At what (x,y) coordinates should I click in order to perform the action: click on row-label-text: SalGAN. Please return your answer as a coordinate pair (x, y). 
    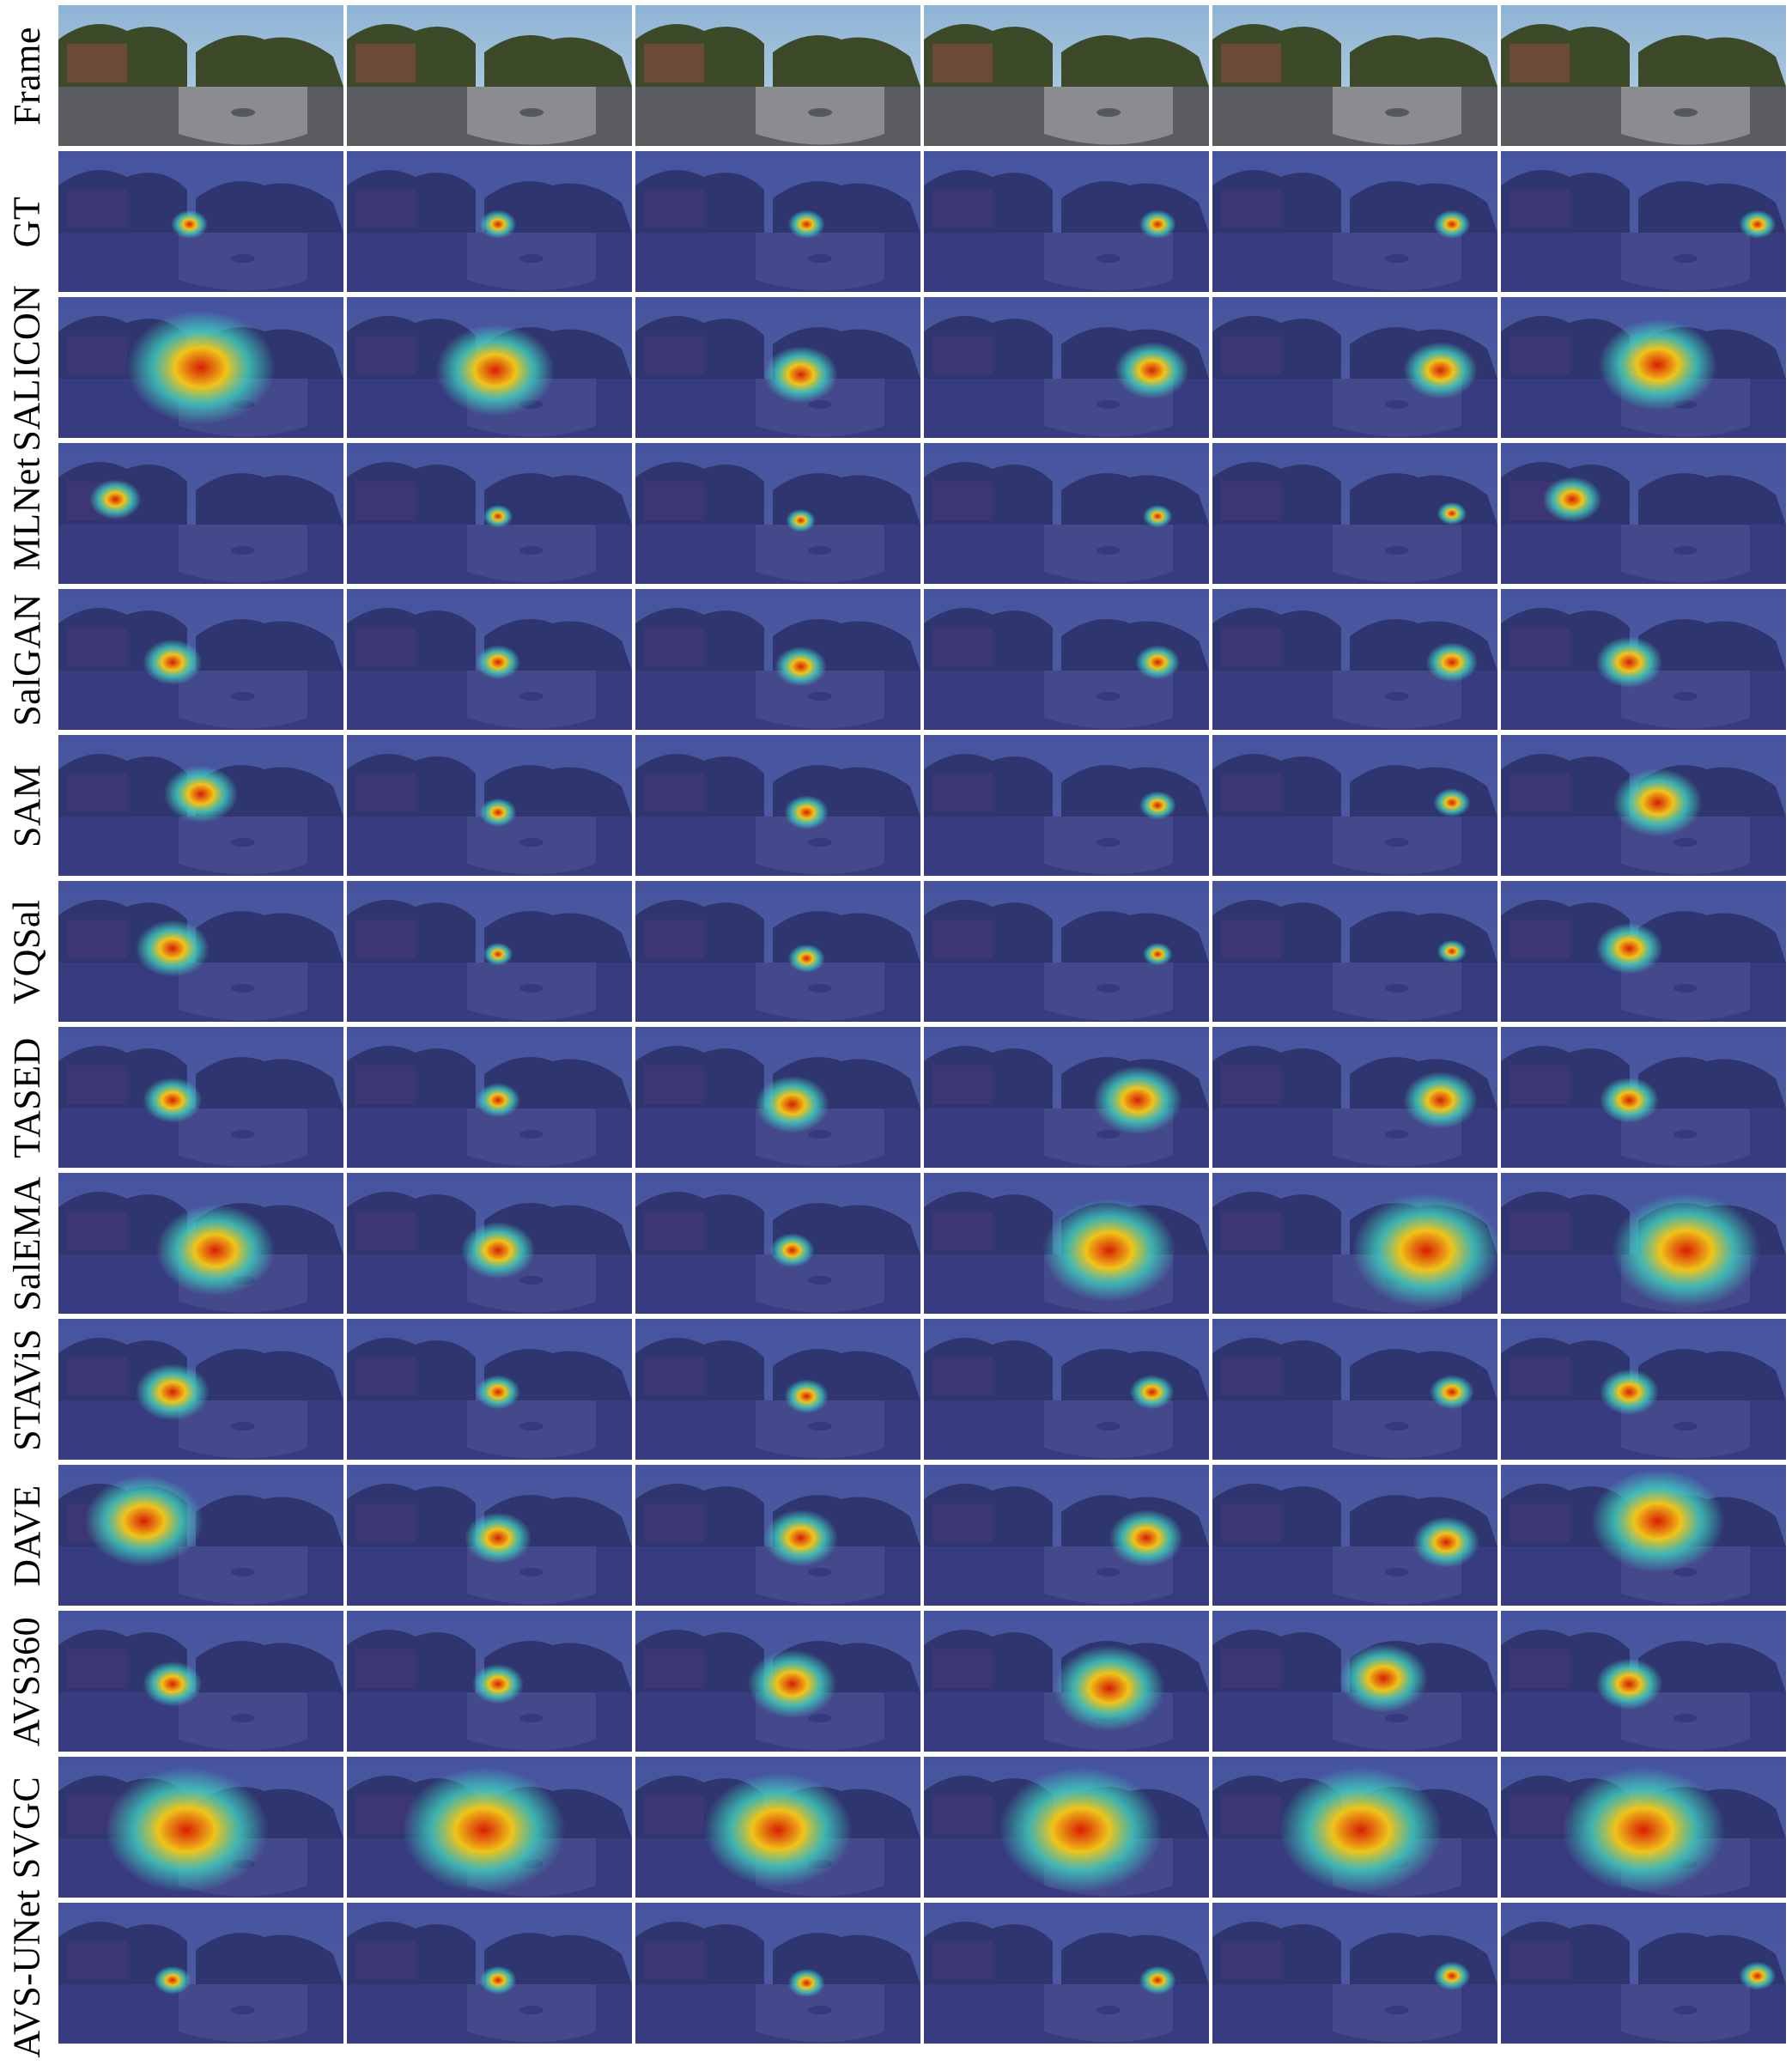
    Looking at the image, I should click on (26, 659).